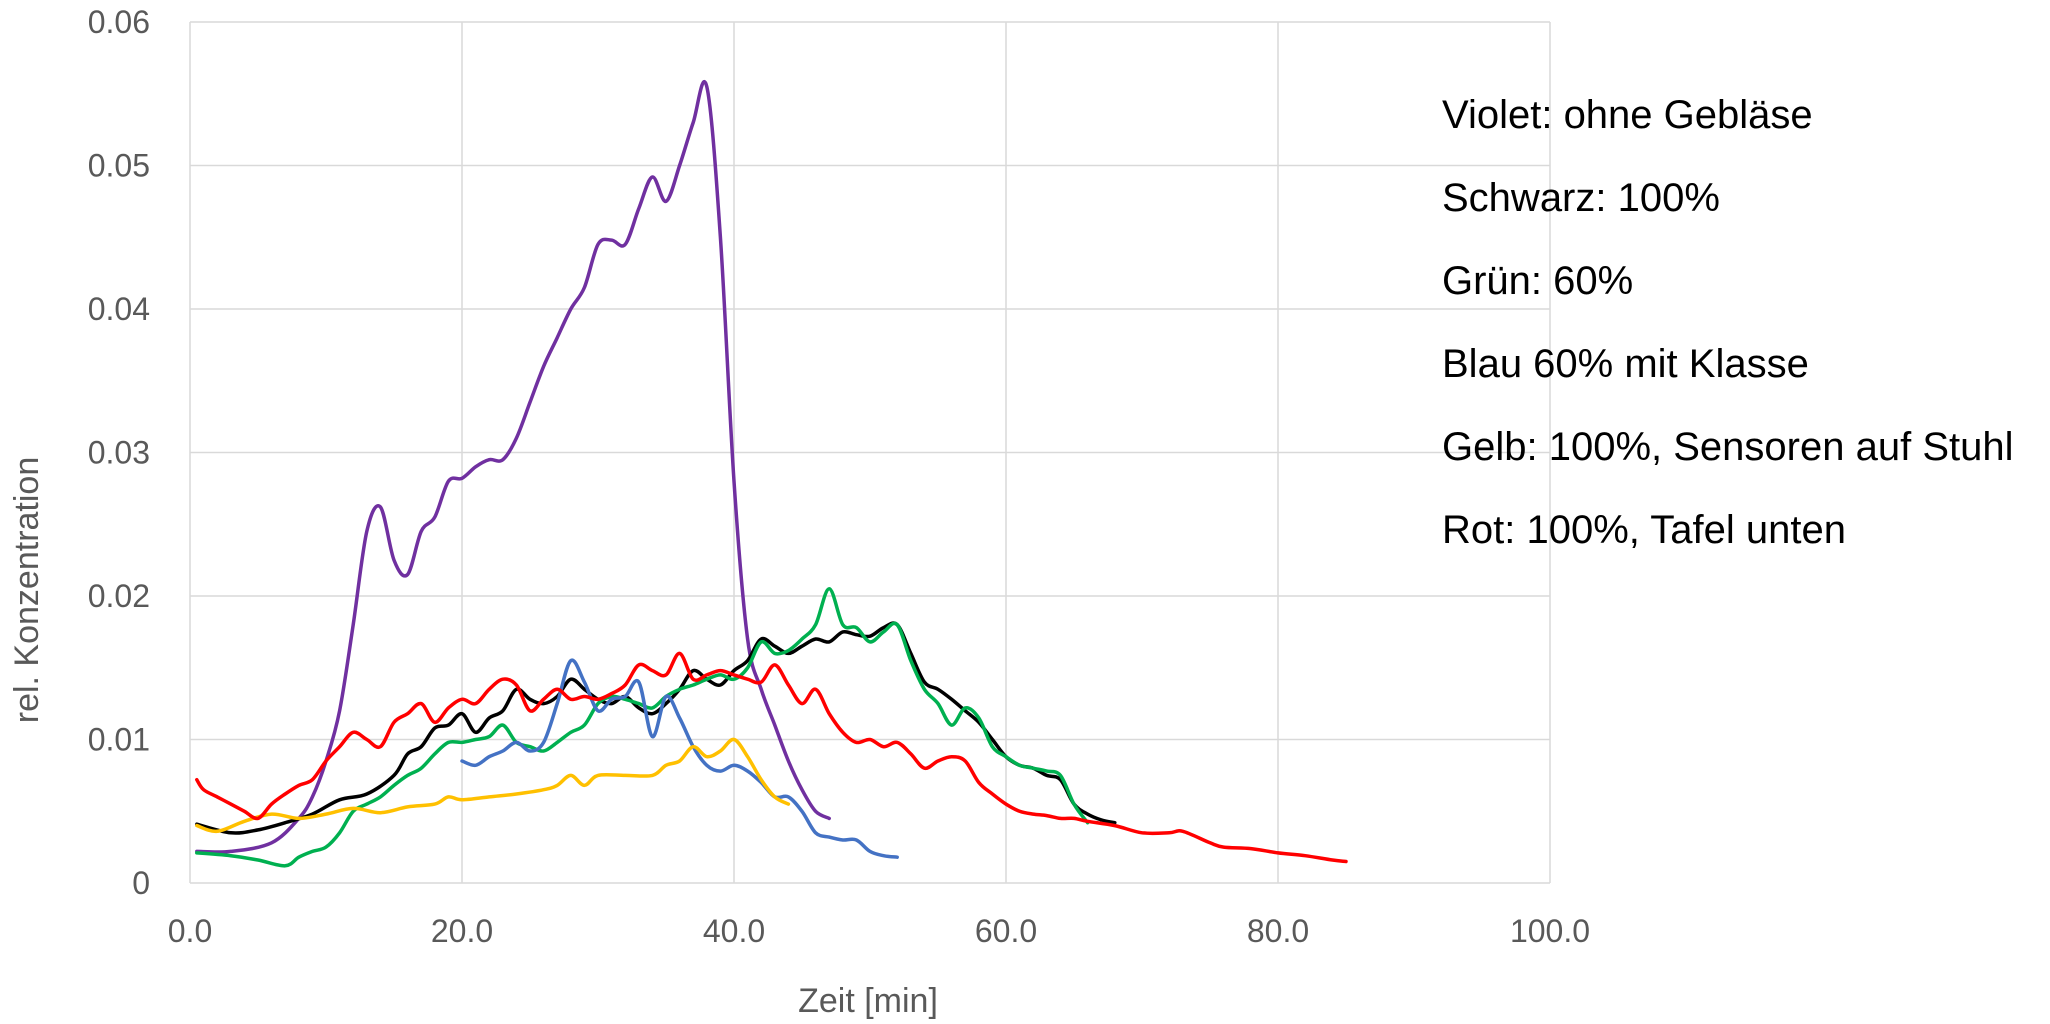 This screenshot has width=2050, height=1024. What do you see at coordinates (119, 596) in the screenshot?
I see `y-tick-label: 0.02` at bounding box center [119, 596].